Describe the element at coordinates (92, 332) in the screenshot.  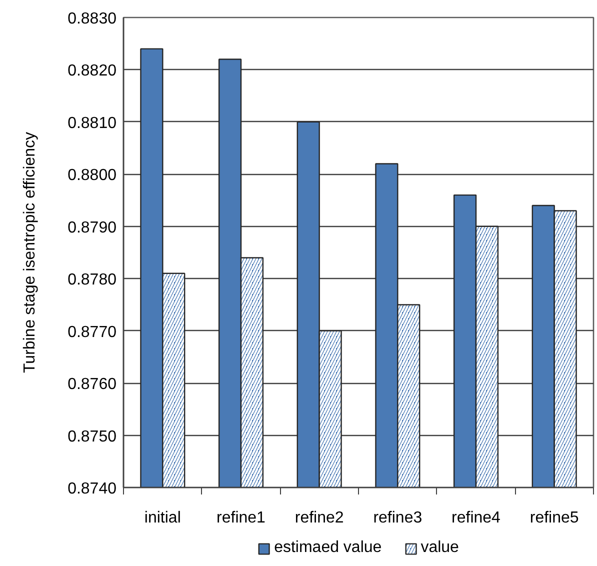
I see `y-tick-label: 0.8770` at that location.